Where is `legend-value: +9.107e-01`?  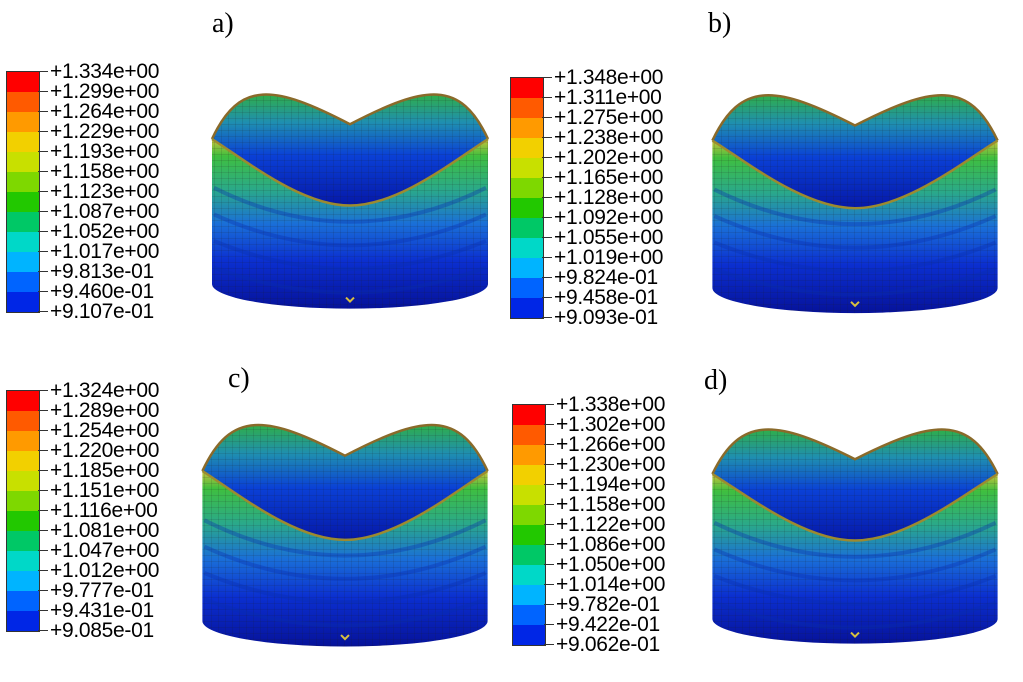
legend-value: +9.107e-01 is located at coordinates (102, 311).